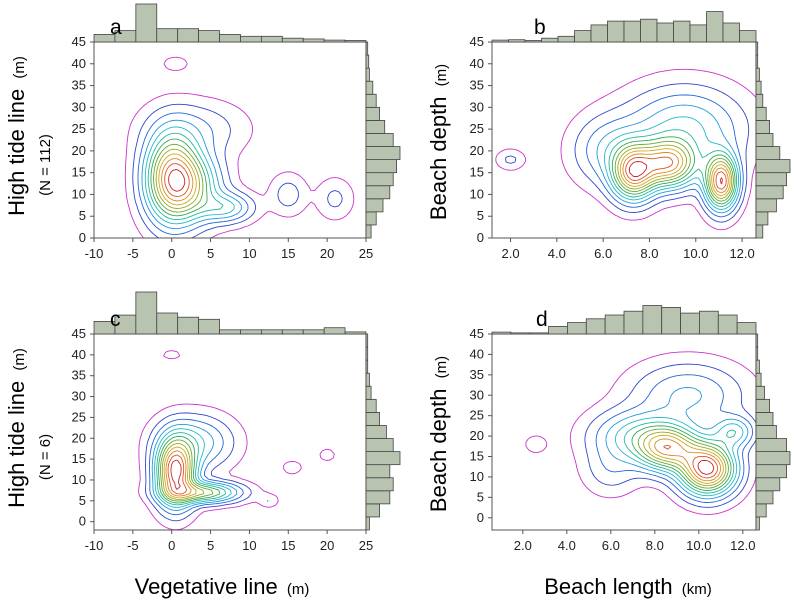 This screenshot has width=797, height=607. Describe the element at coordinates (45, 457) in the screenshot. I see `n-label-c: (N = 6)` at that location.